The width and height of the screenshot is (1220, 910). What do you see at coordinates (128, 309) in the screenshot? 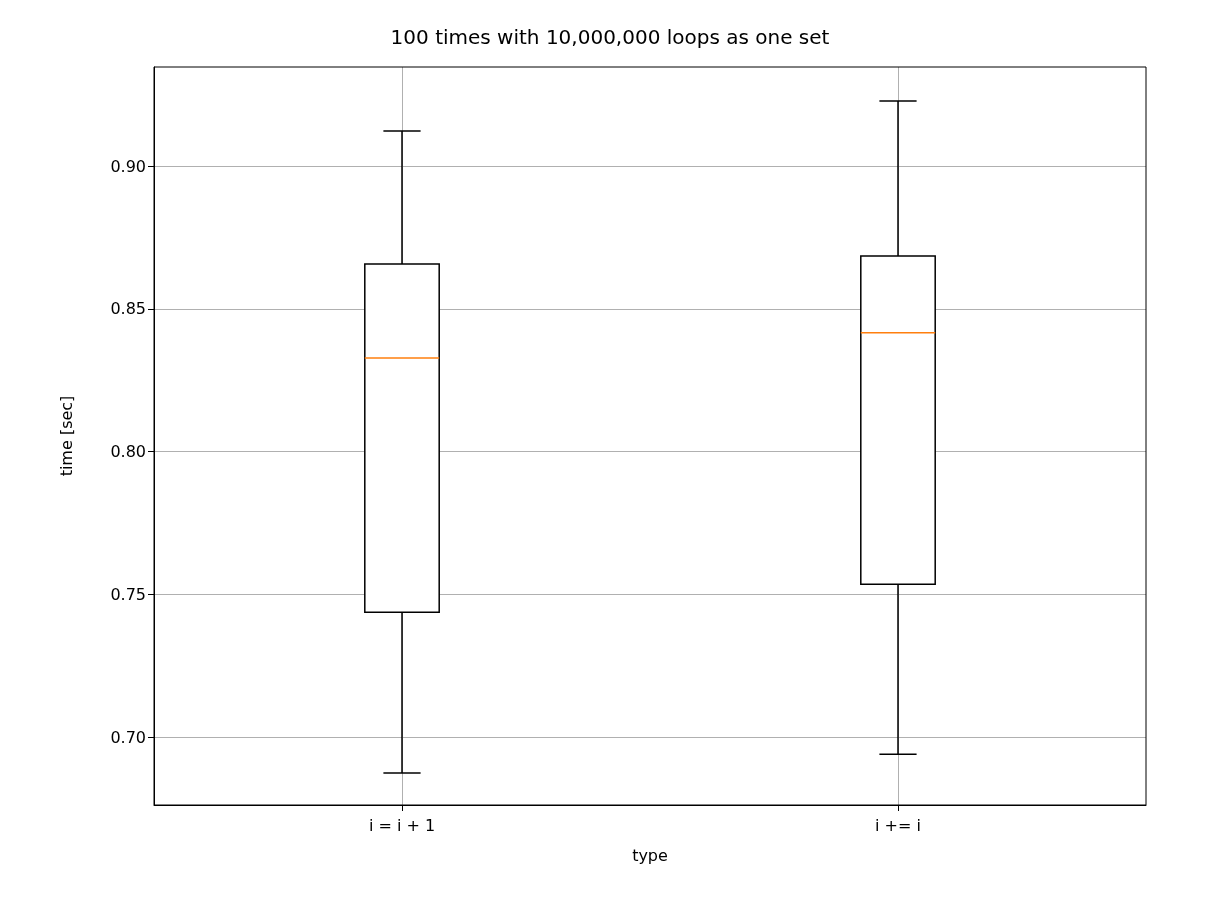
I see `y-tick-label: 0.85` at bounding box center [128, 309].